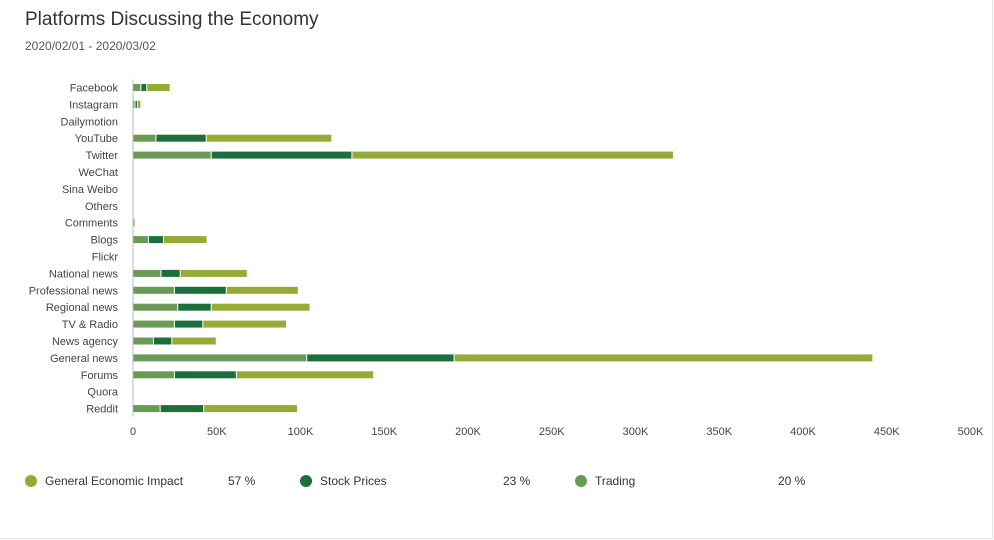  I want to click on x-tick-label: 450K, so click(887, 432).